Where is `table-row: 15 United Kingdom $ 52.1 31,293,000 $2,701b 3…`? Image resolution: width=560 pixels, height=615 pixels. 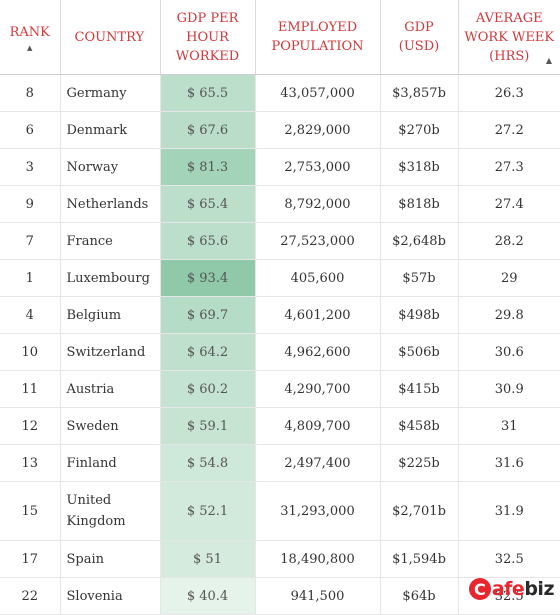
table-row: 15 United Kingdom $ 52.1 31,293,000 $2,701b 3… is located at coordinates (280, 511).